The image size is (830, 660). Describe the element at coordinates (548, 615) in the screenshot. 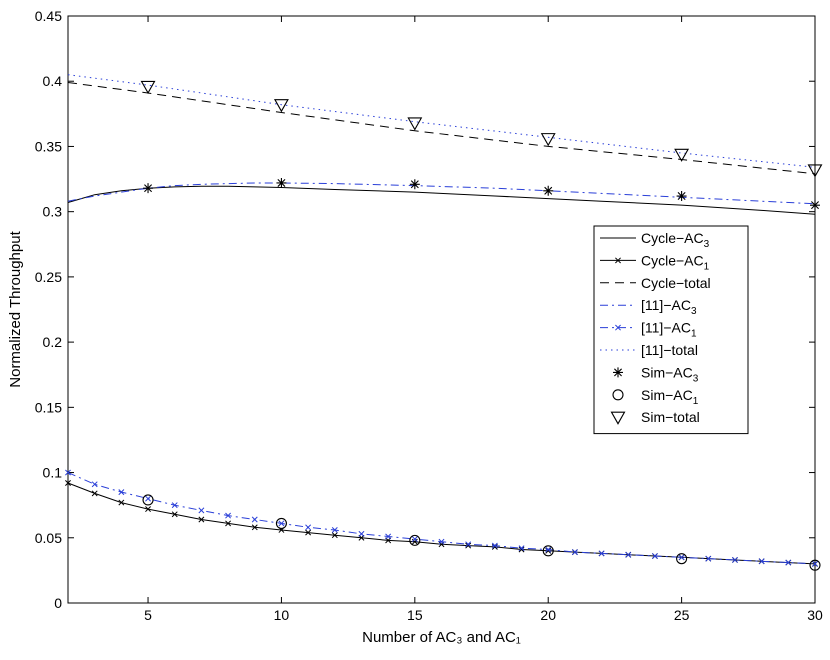

I see `x-tick-label: 20` at that location.